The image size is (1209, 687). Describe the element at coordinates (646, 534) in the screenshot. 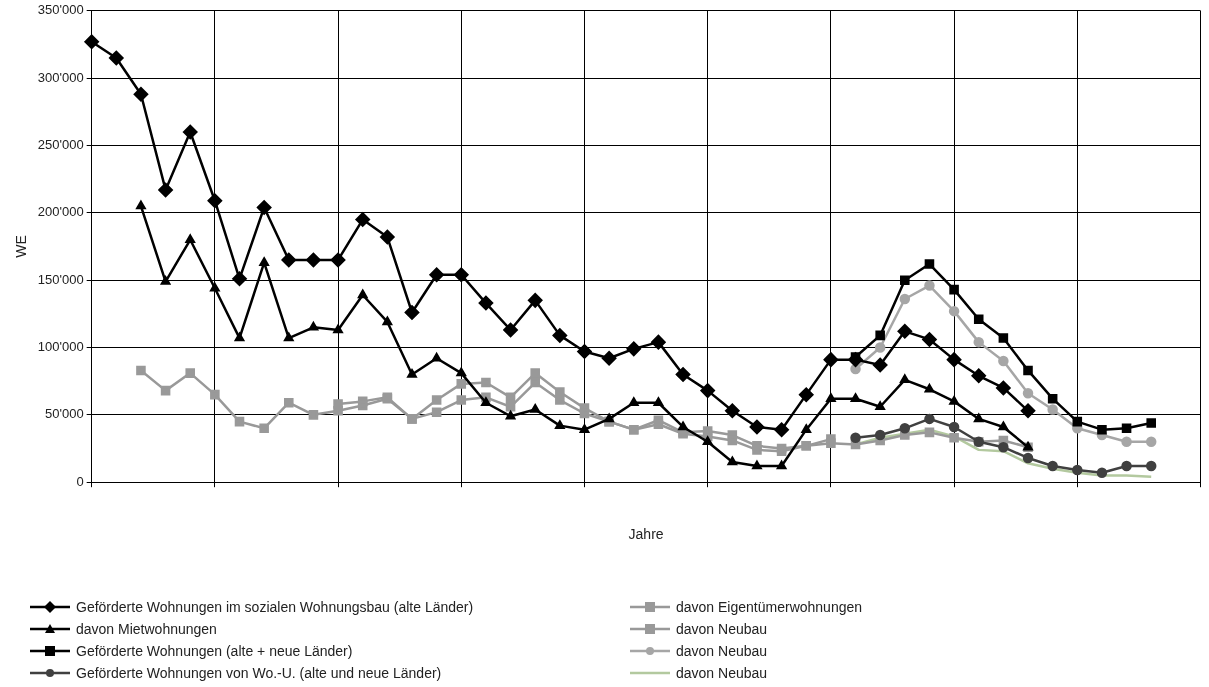

I see `x-axis-title: Jahre` at that location.